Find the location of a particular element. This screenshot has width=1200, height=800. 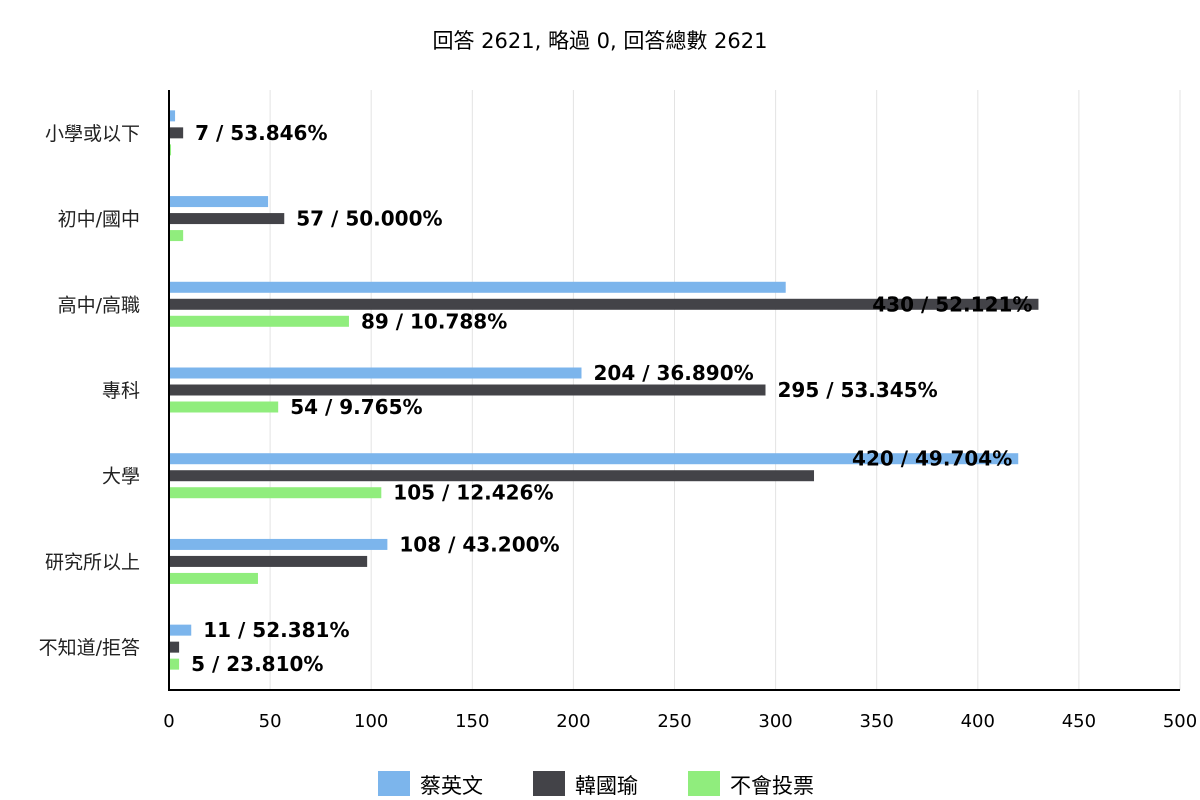

data-label: 420 / 49.704% is located at coordinates (932, 459).